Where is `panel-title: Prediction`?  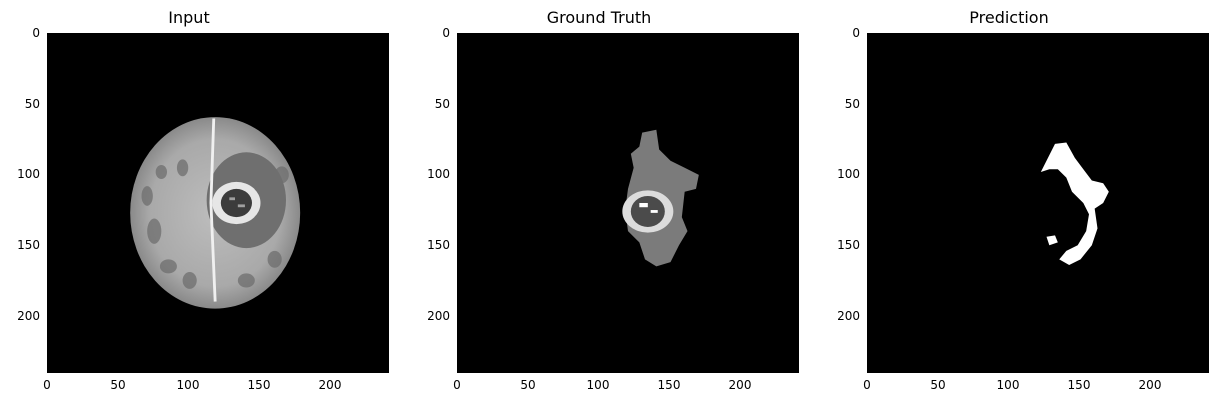
panel-title: Prediction is located at coordinates (1009, 17).